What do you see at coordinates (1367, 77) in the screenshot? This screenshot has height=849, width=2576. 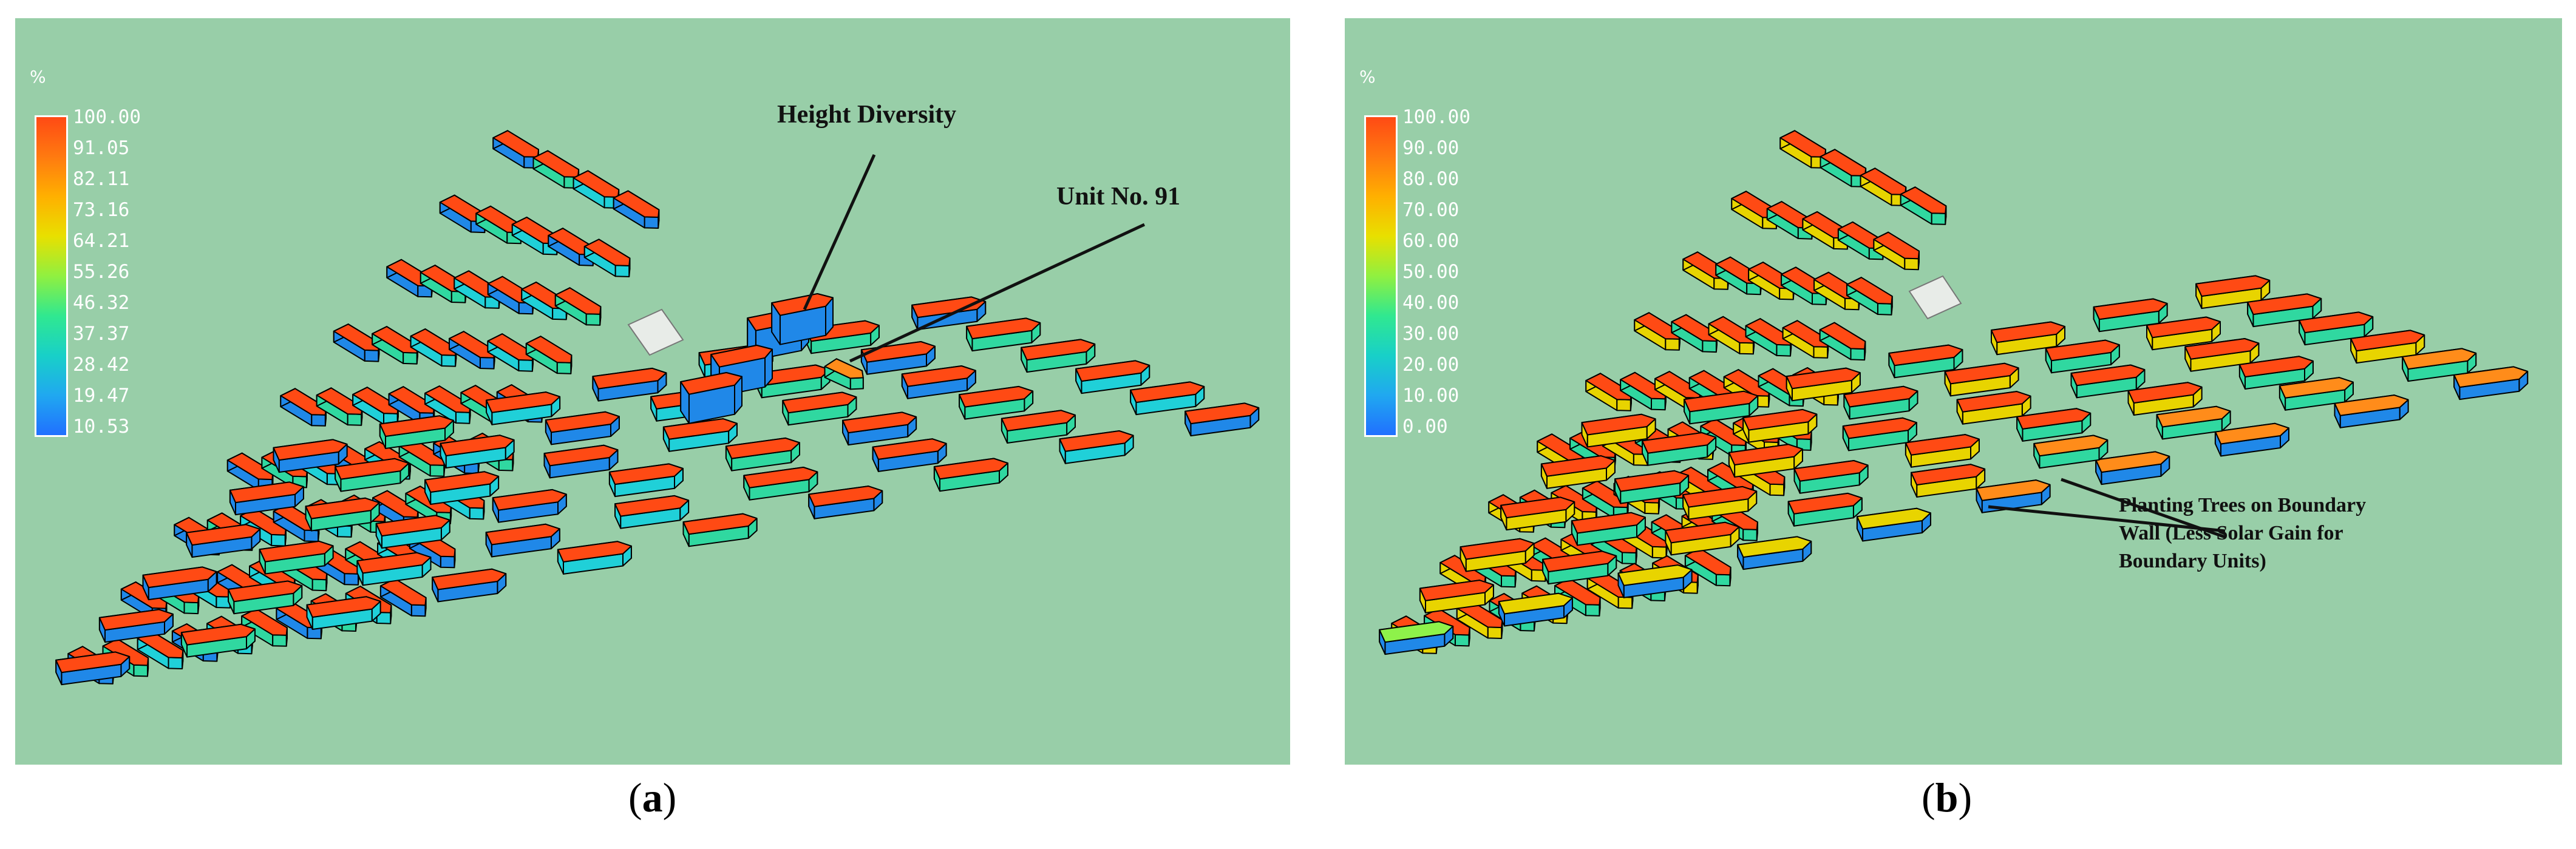 I see `legend-unit-label: %` at bounding box center [1367, 77].